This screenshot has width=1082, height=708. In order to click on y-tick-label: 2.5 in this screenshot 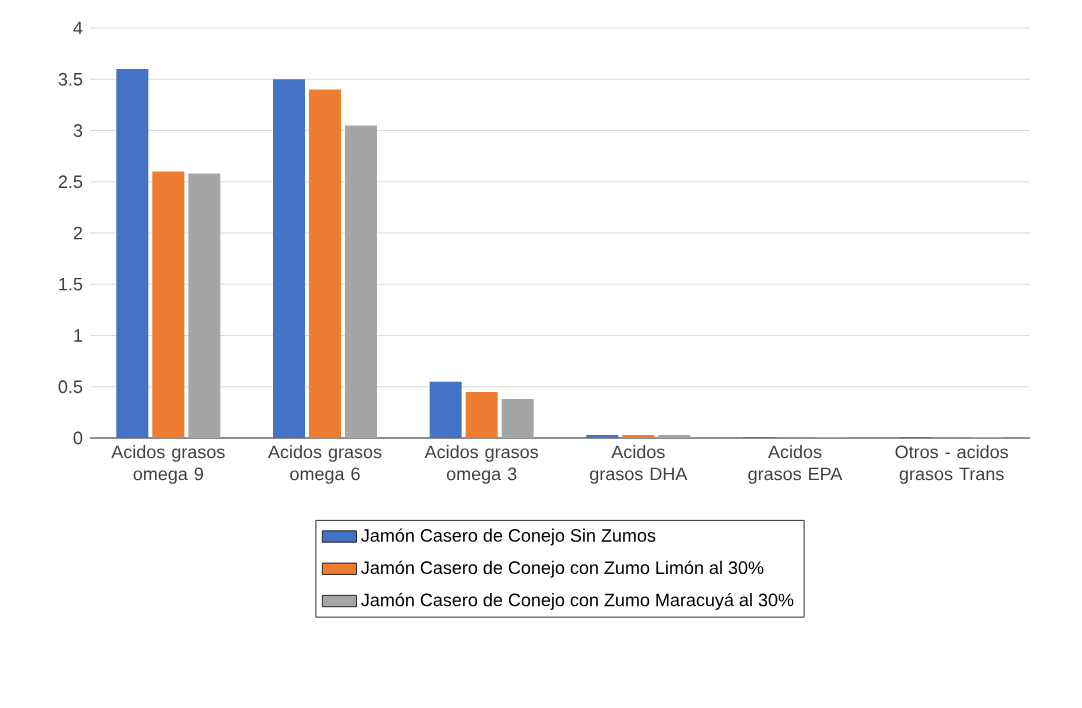, I will do `click(70, 182)`.